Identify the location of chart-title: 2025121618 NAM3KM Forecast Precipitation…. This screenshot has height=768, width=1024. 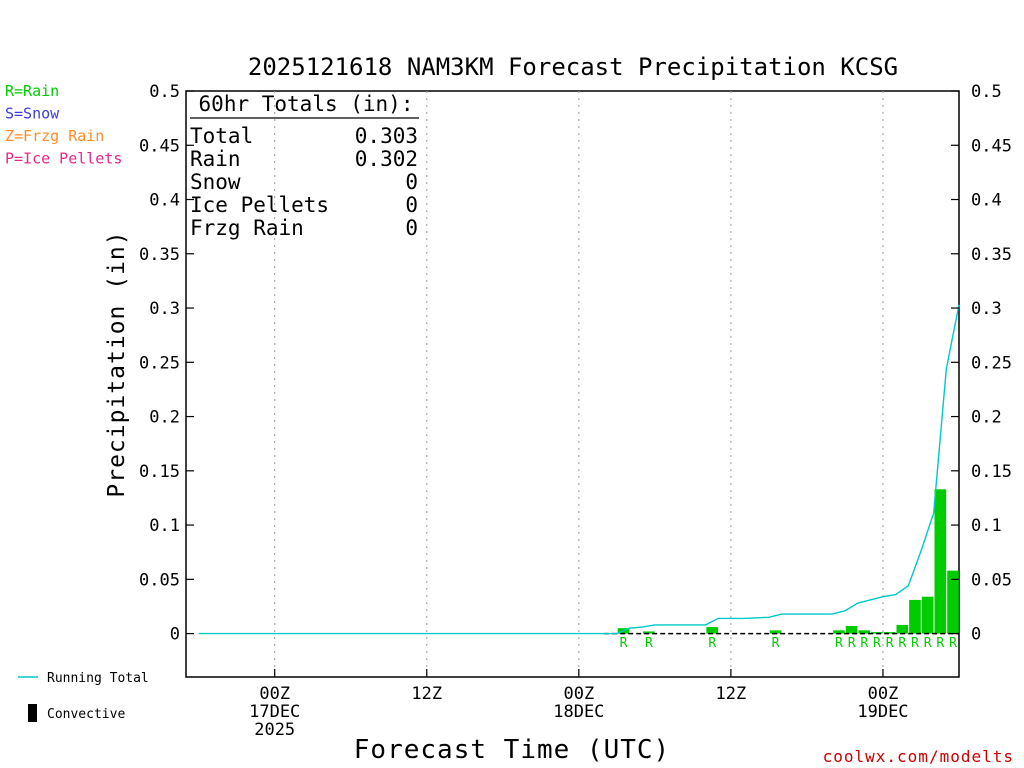
(573, 67).